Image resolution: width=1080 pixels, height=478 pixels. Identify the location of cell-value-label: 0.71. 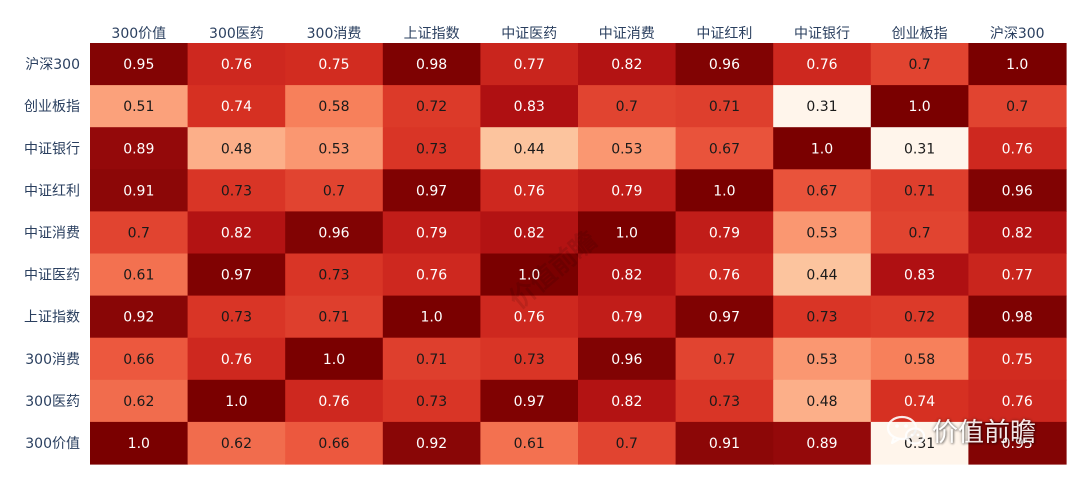
(919, 191).